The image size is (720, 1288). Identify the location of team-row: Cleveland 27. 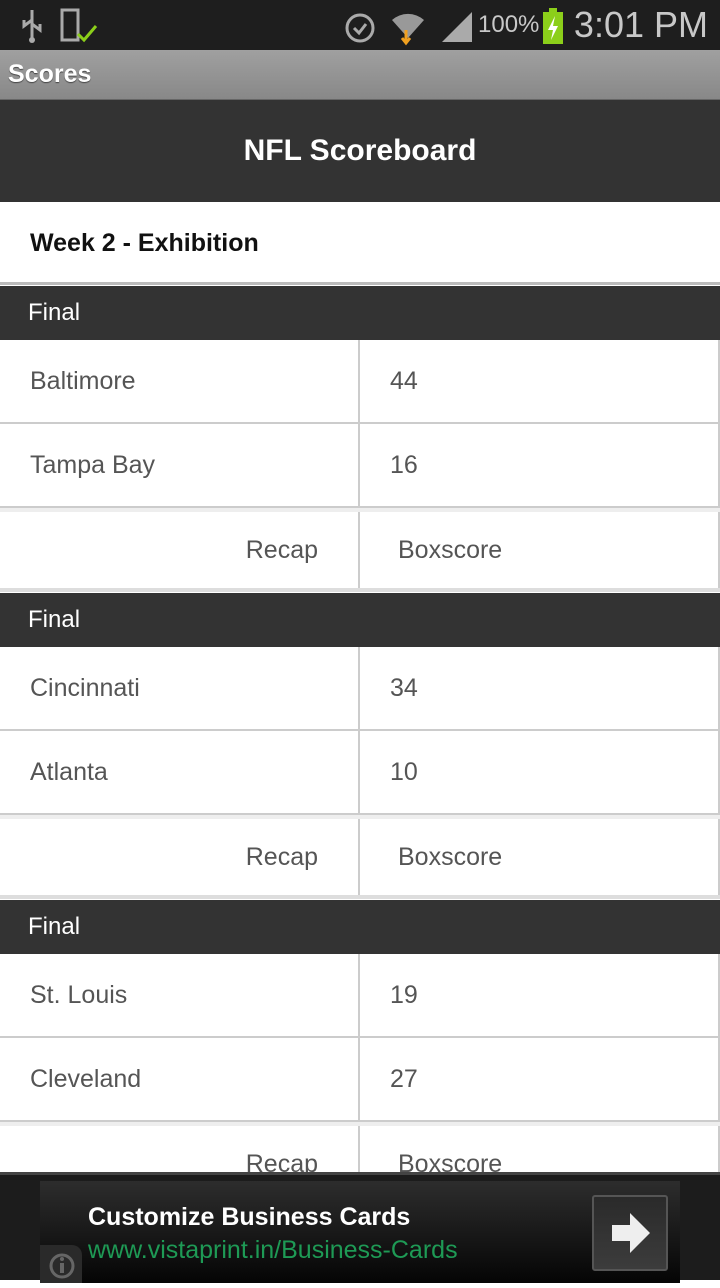
(360, 1080).